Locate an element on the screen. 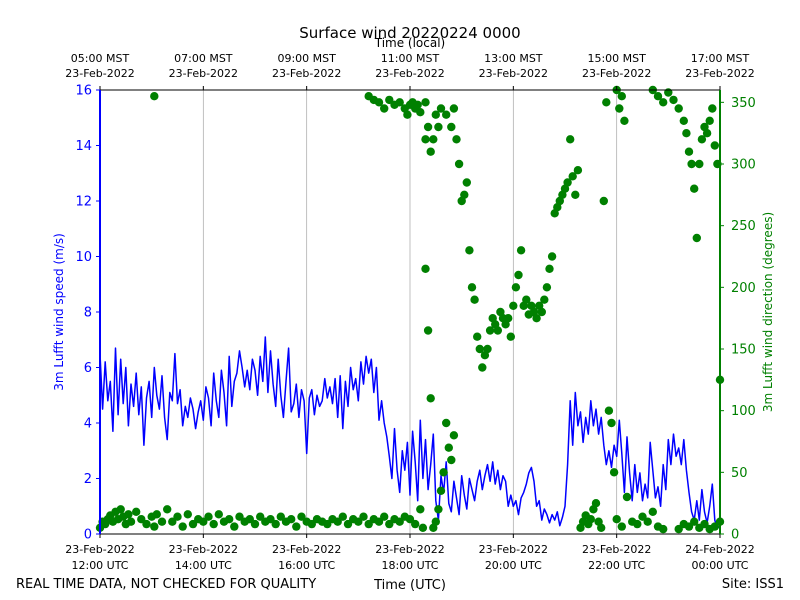  left-tick-label: 0 is located at coordinates (88, 535).